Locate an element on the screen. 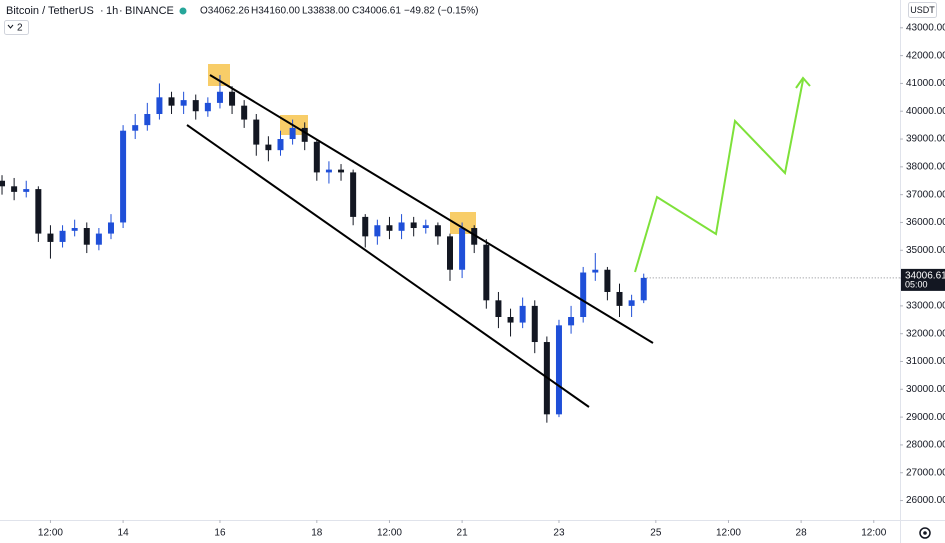 Image resolution: width=945 pixels, height=543 pixels. x-tick-label: 23 is located at coordinates (559, 533).